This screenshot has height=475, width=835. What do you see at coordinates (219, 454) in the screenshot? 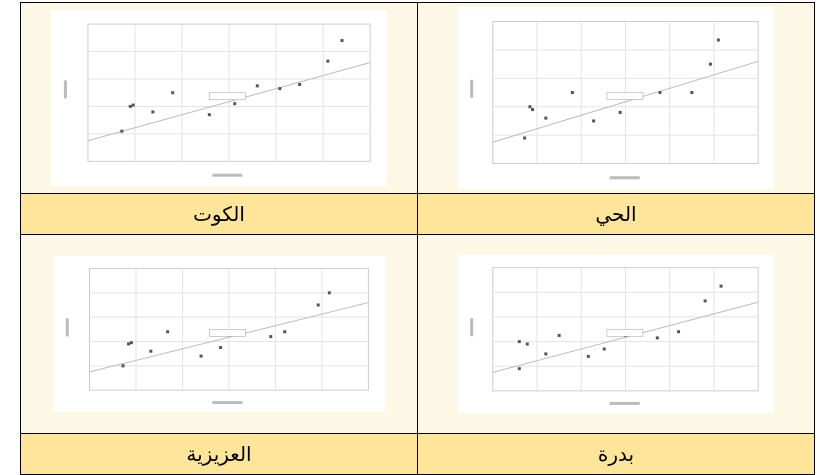
I see `cell-label: العزيزية` at bounding box center [219, 454].